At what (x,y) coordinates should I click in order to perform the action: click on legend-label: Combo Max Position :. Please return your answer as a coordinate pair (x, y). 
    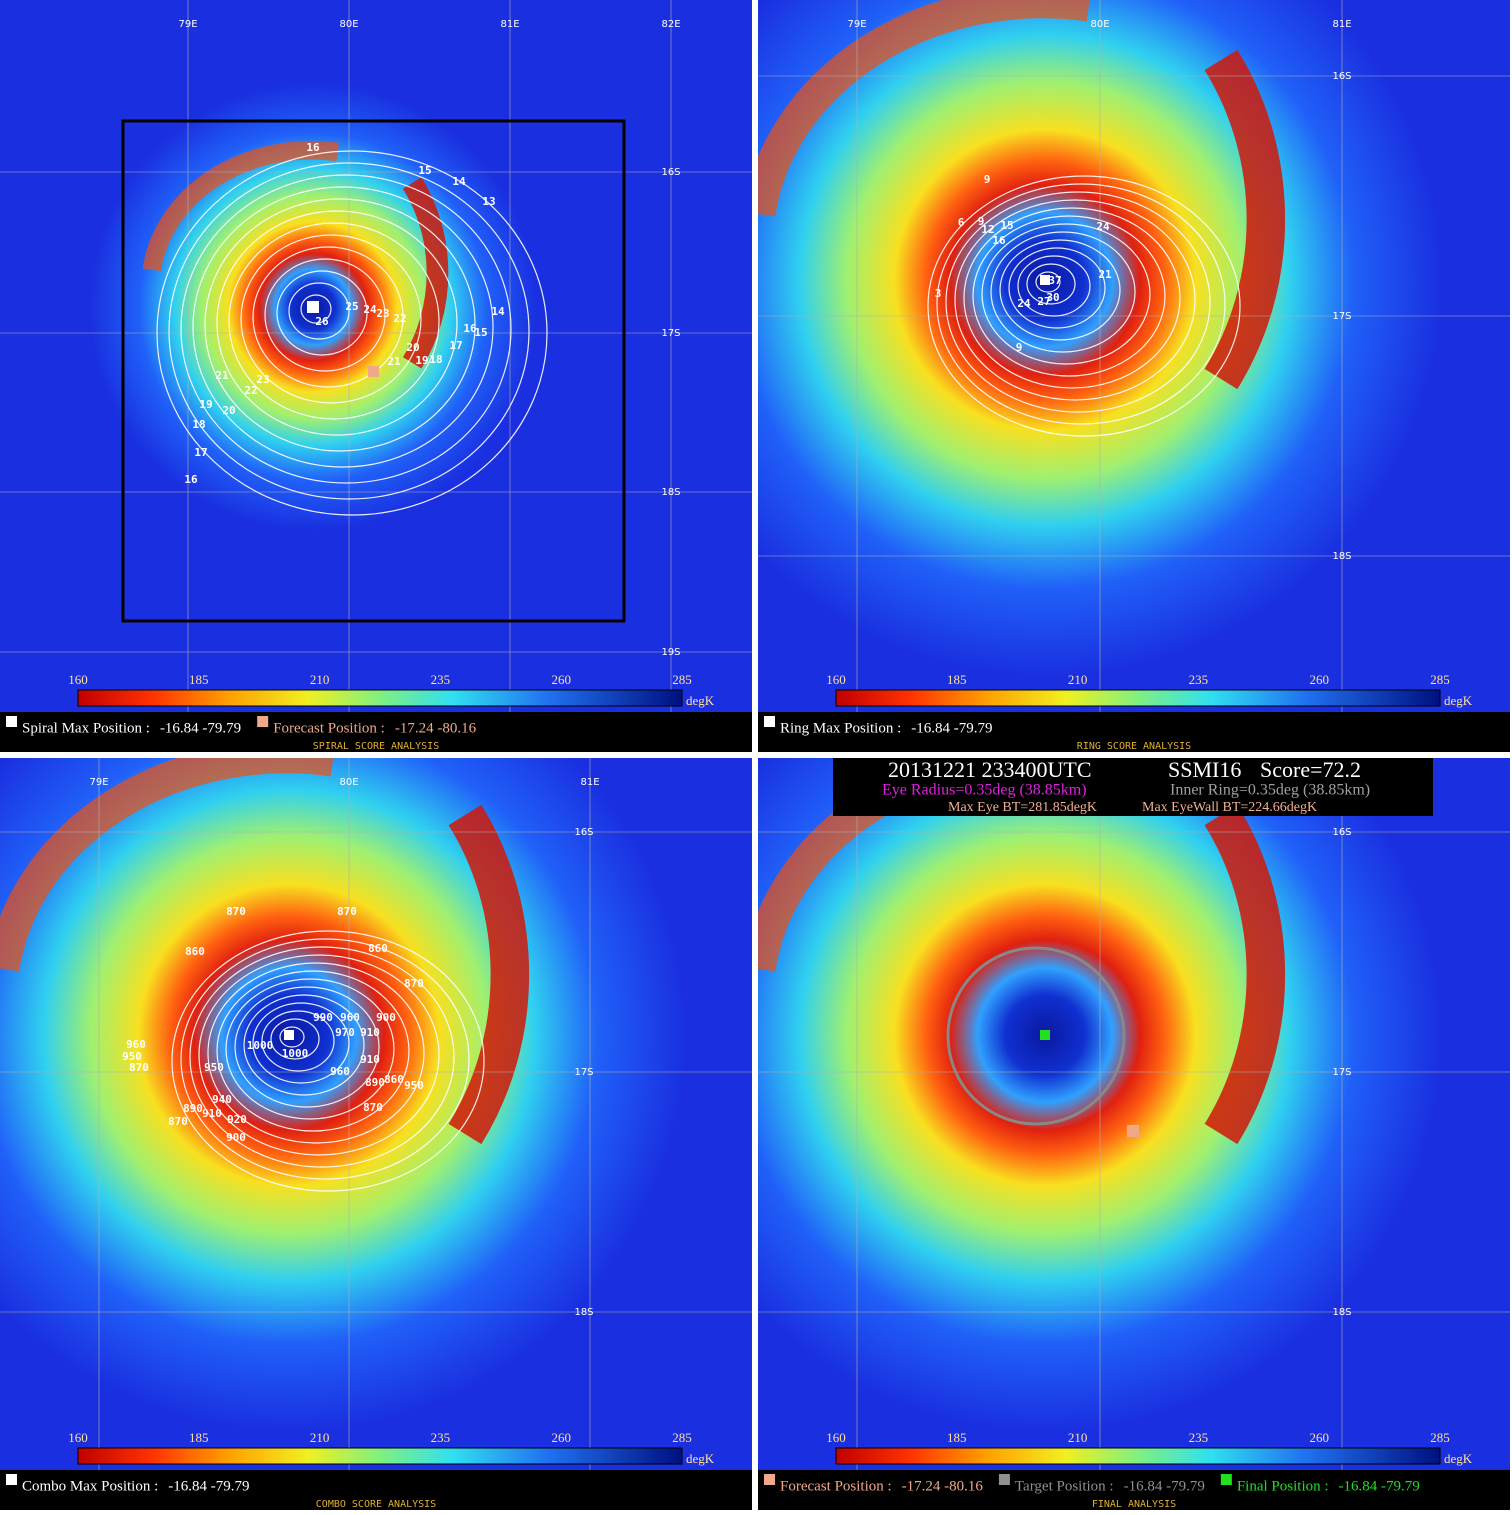
    Looking at the image, I should click on (90, 1486).